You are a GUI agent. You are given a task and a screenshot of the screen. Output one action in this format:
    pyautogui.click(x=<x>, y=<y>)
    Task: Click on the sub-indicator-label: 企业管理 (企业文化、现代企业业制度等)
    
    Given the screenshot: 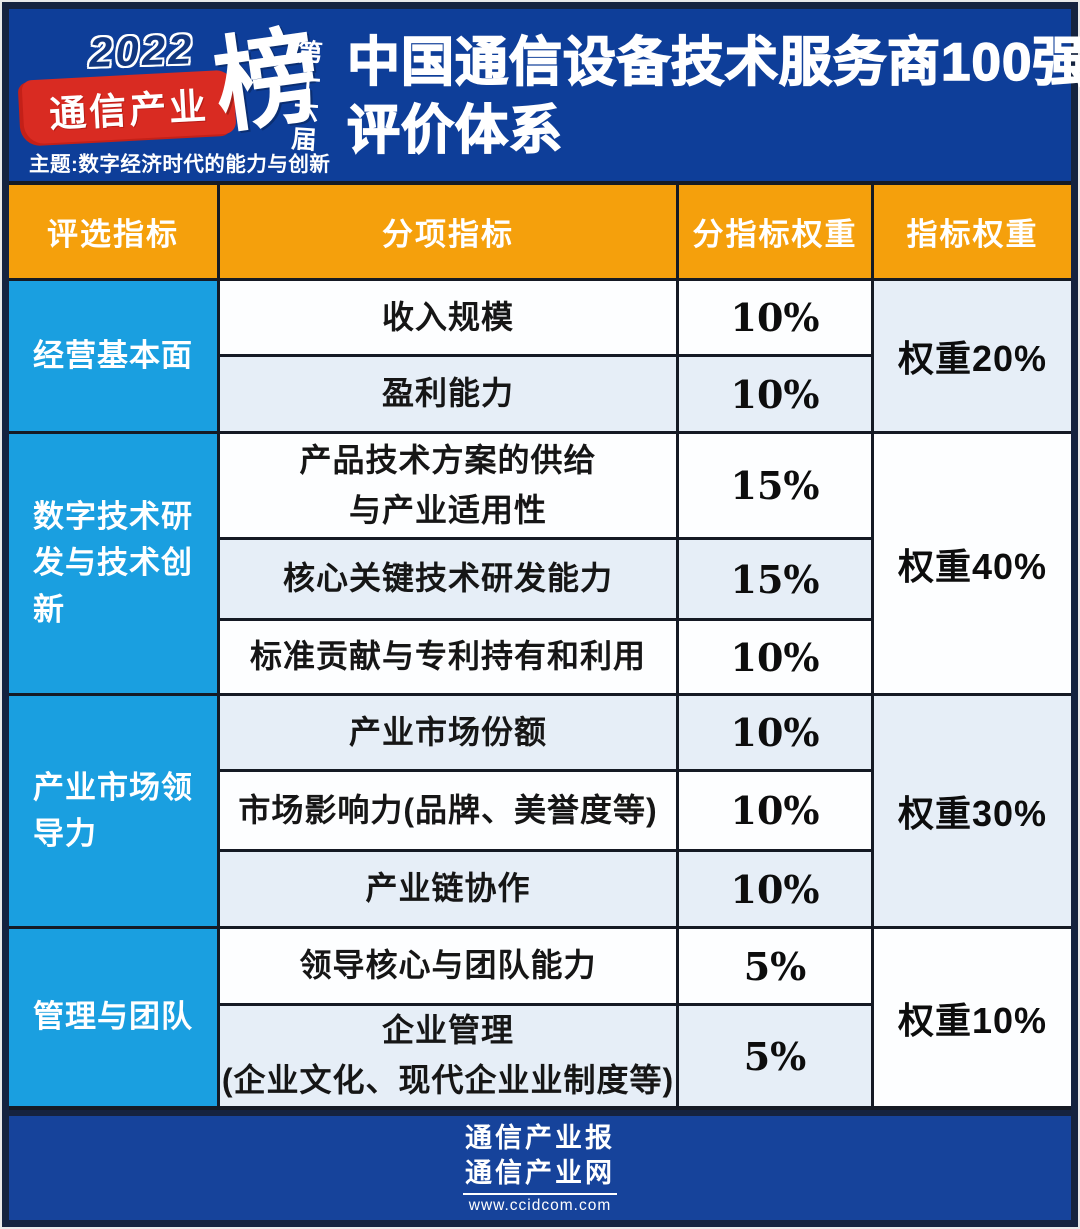 What is the action you would take?
    pyautogui.click(x=448, y=1055)
    